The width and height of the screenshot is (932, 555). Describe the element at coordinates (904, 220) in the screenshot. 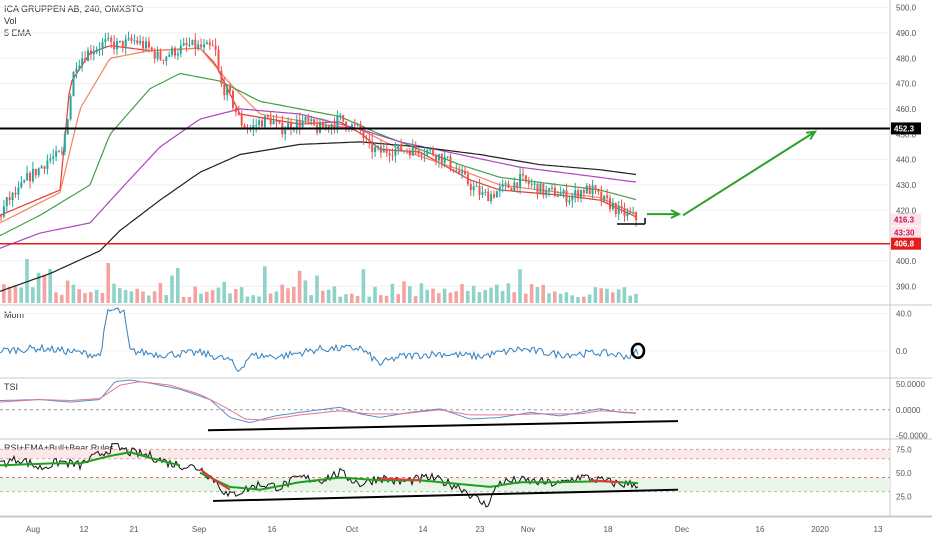

I see `price-label-last: 416.3` at that location.